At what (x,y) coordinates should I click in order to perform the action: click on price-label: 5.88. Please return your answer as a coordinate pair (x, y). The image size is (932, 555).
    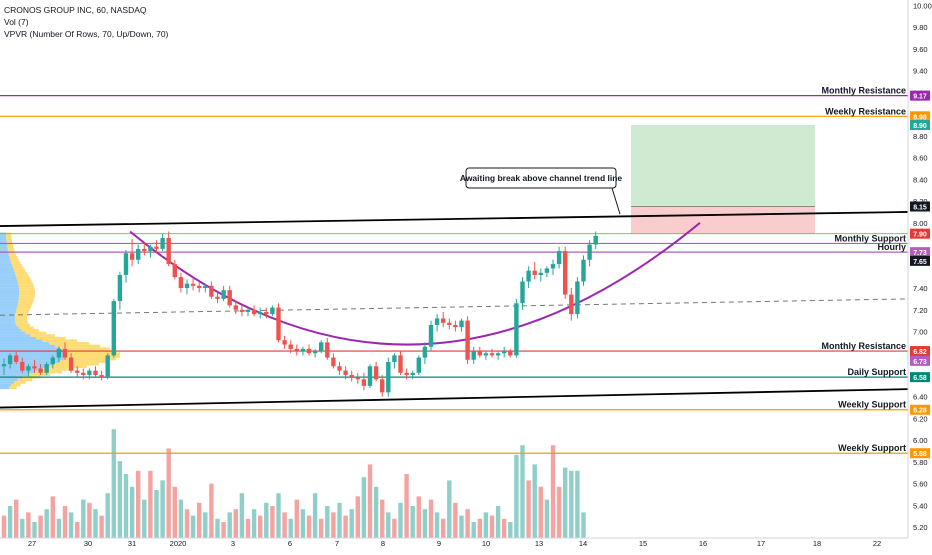
    Looking at the image, I should click on (920, 454).